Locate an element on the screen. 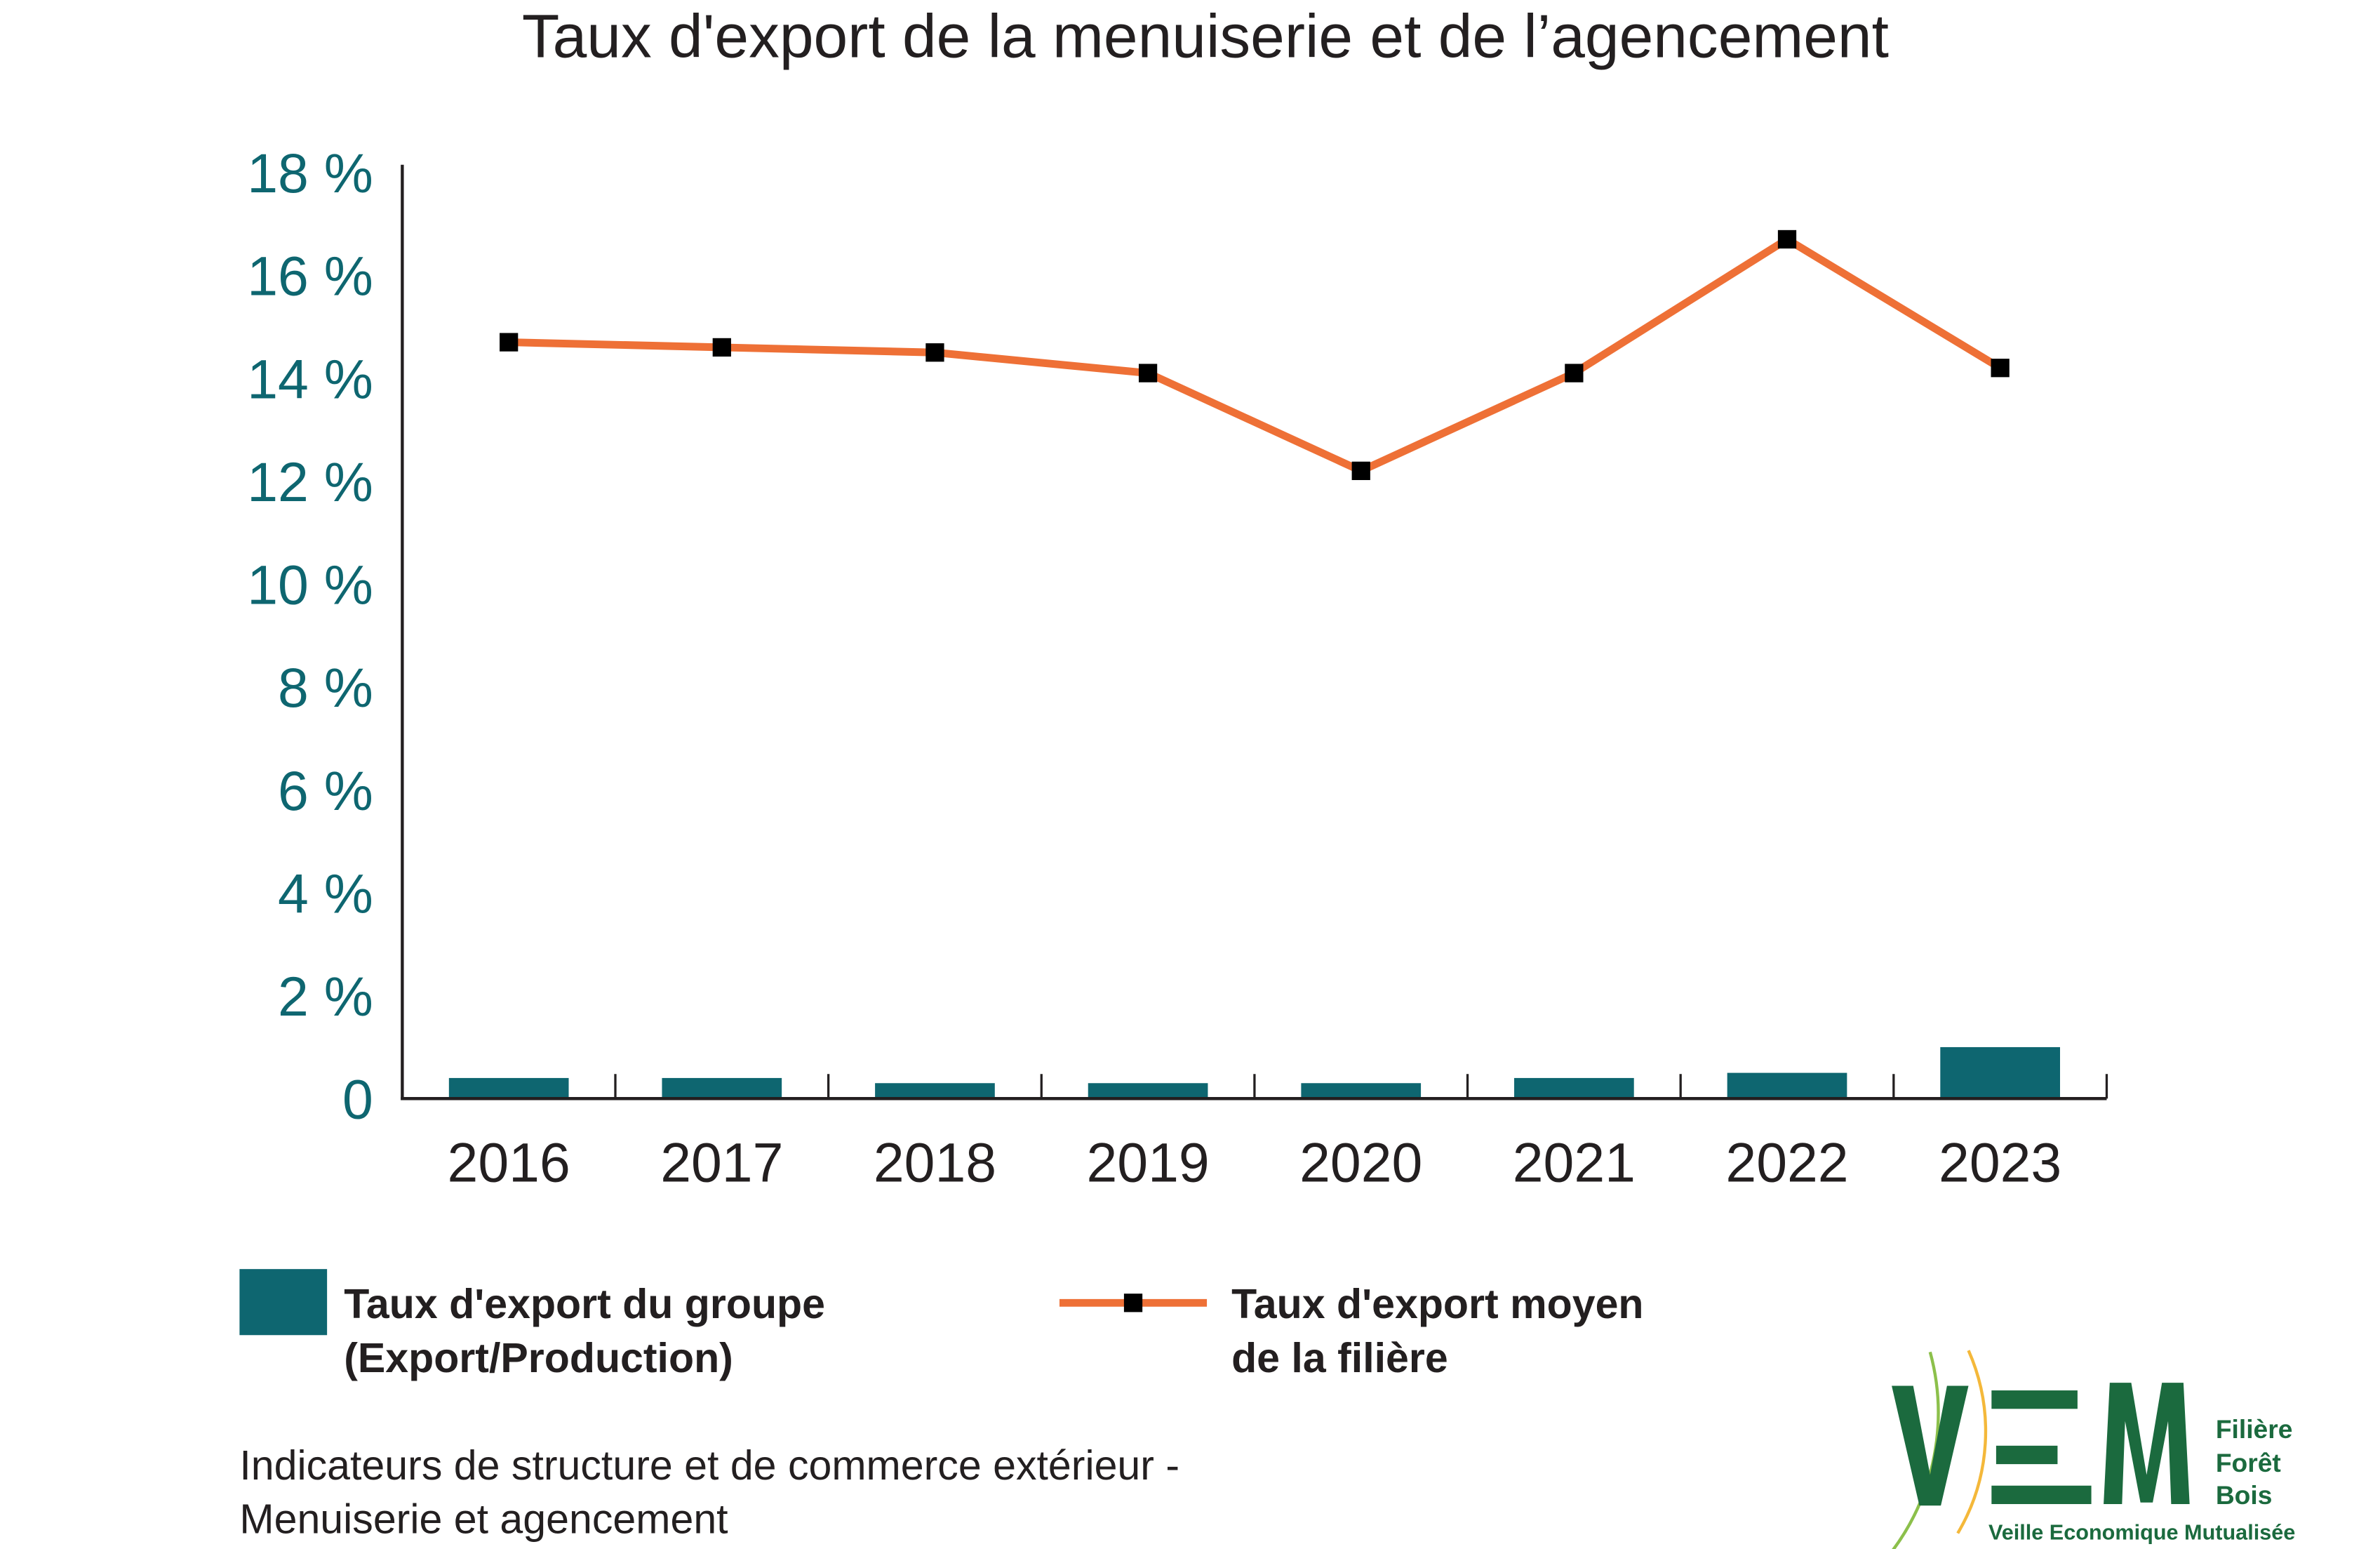  line-marker-2021 is located at coordinates (1575, 373).